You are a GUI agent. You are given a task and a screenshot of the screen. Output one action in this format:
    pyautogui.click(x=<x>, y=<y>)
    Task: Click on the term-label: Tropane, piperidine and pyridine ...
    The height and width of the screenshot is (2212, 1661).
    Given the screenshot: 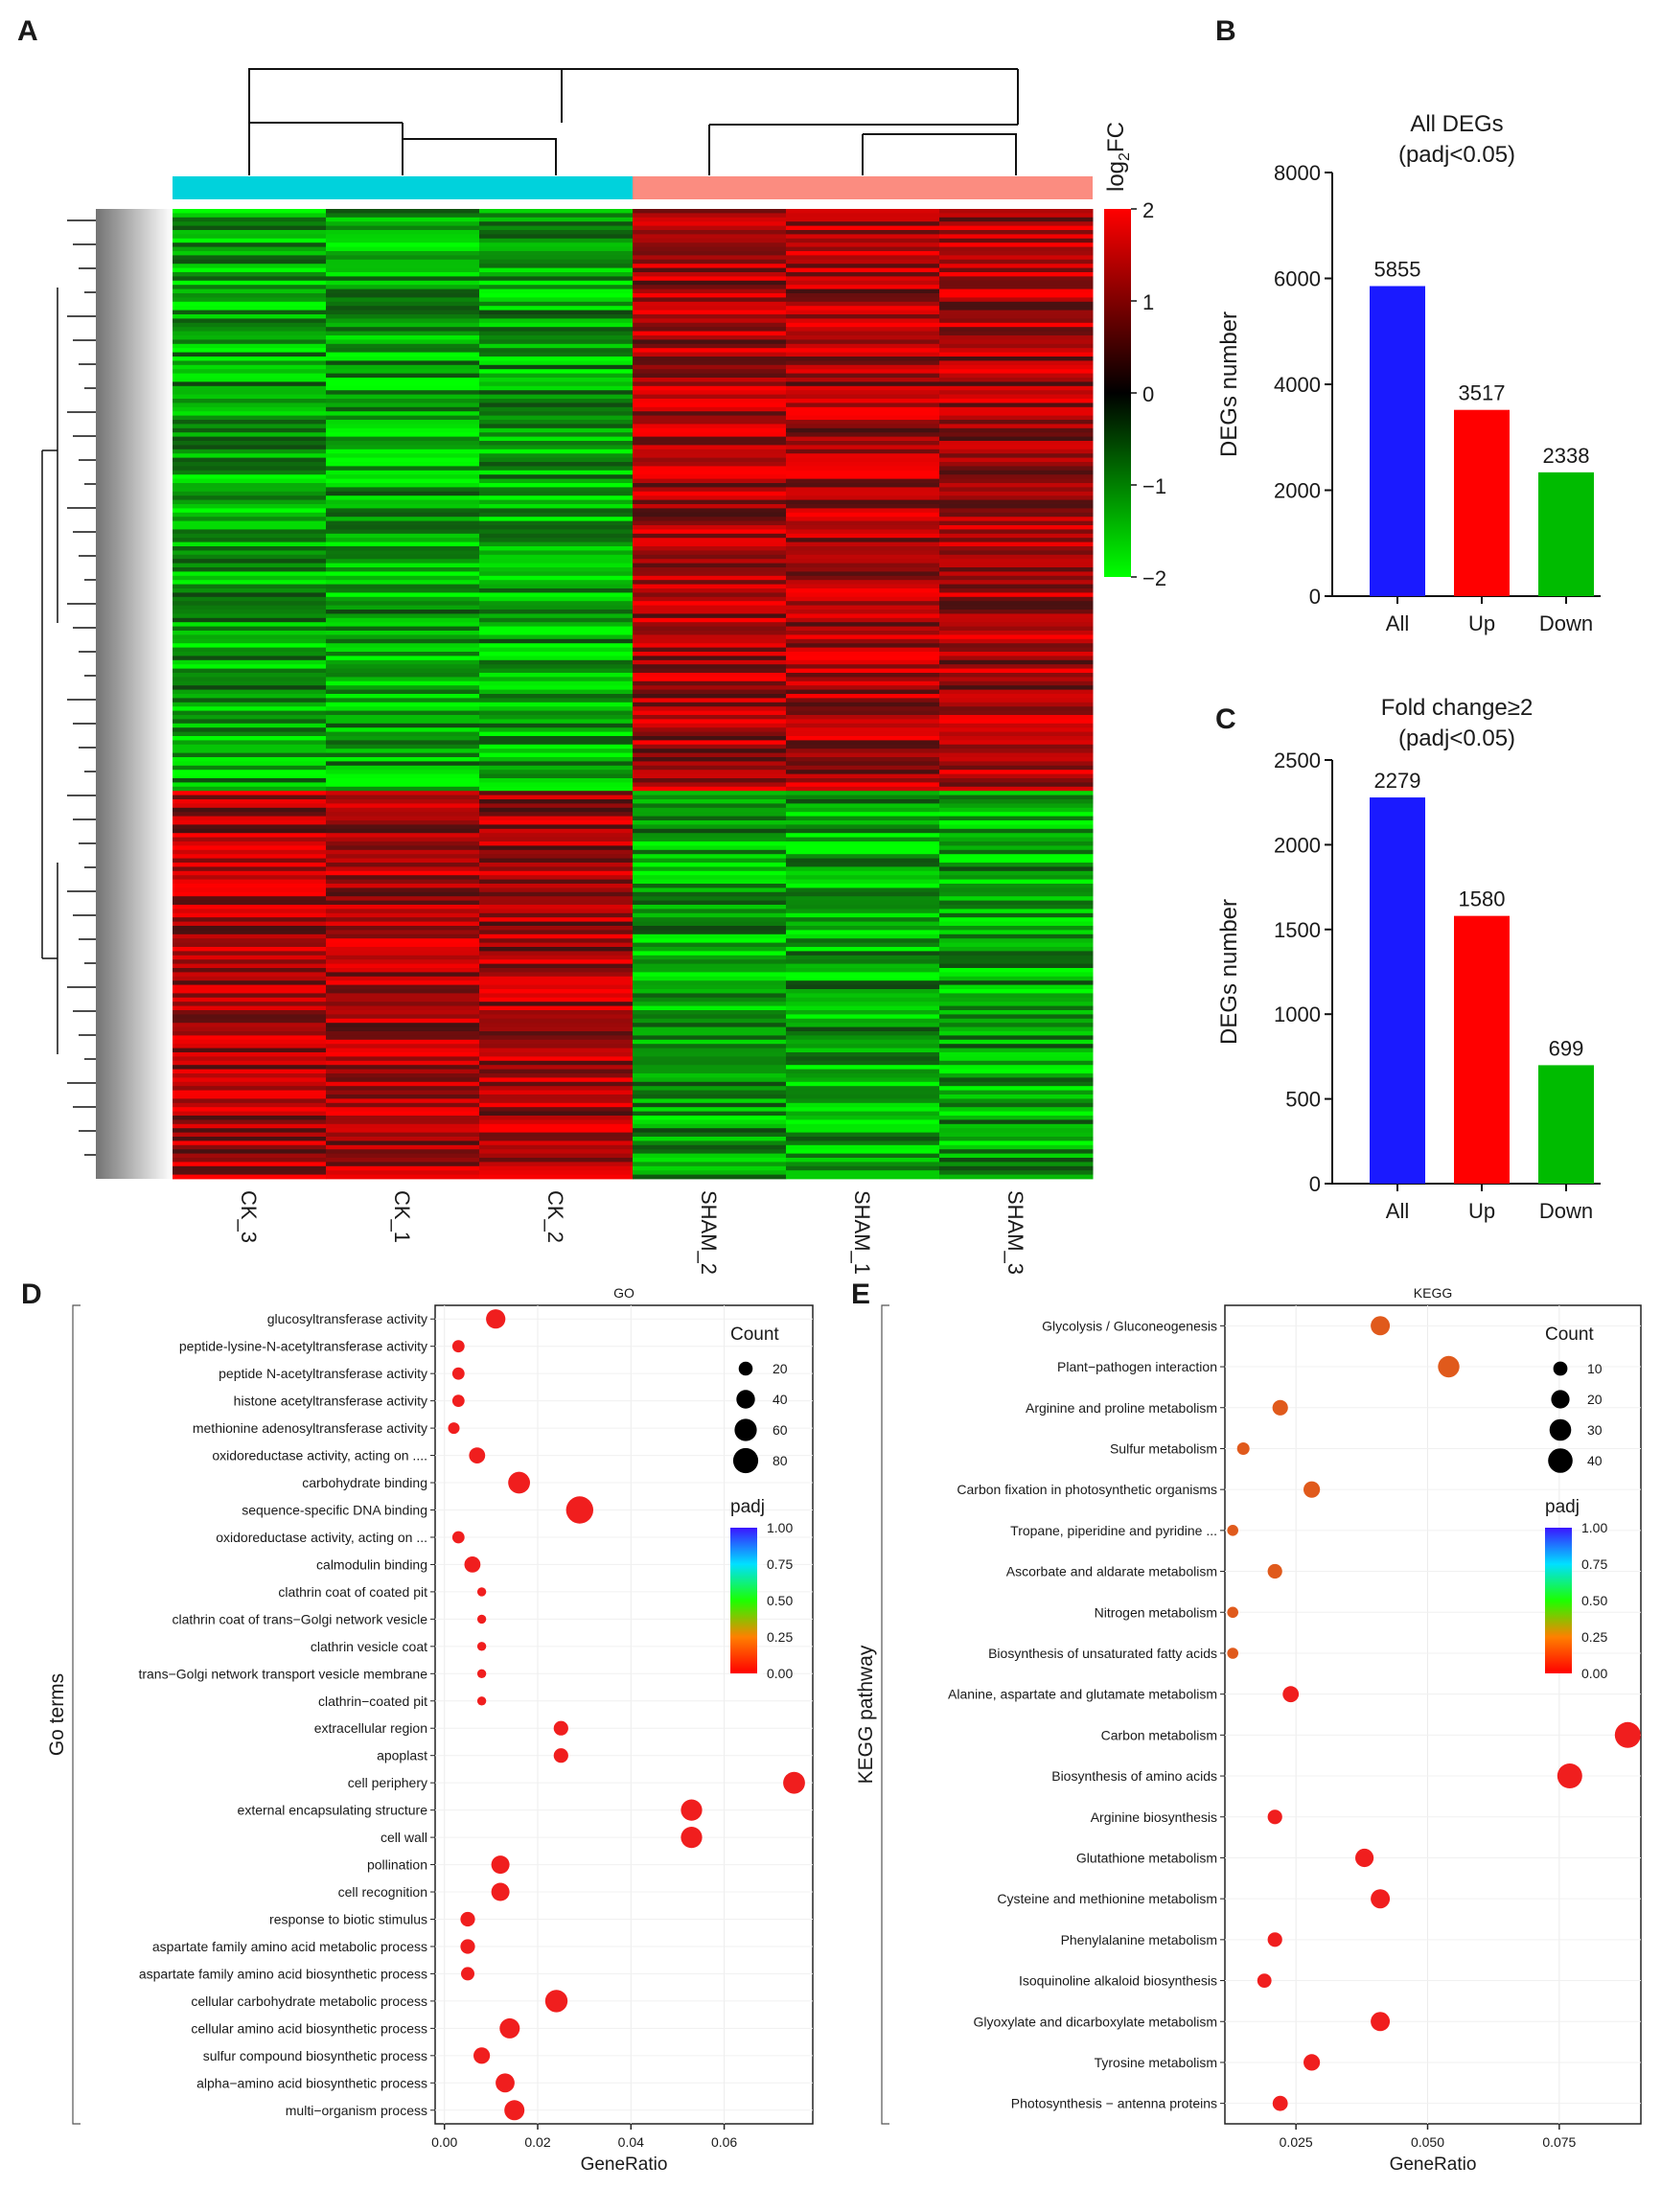 What is the action you would take?
    pyautogui.click(x=1113, y=1531)
    